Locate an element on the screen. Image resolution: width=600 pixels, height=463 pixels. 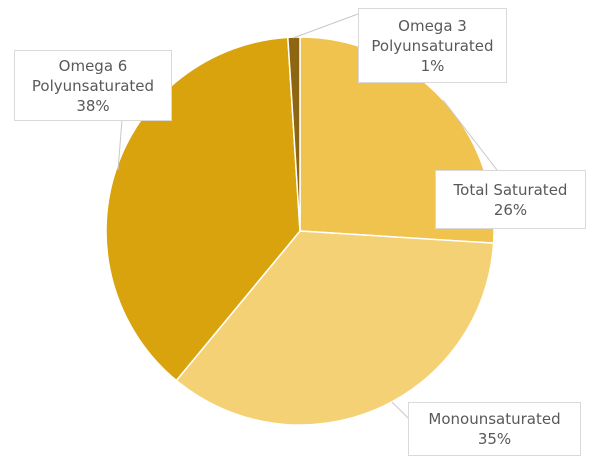
leader-line-mono is located at coordinates (400, 410).